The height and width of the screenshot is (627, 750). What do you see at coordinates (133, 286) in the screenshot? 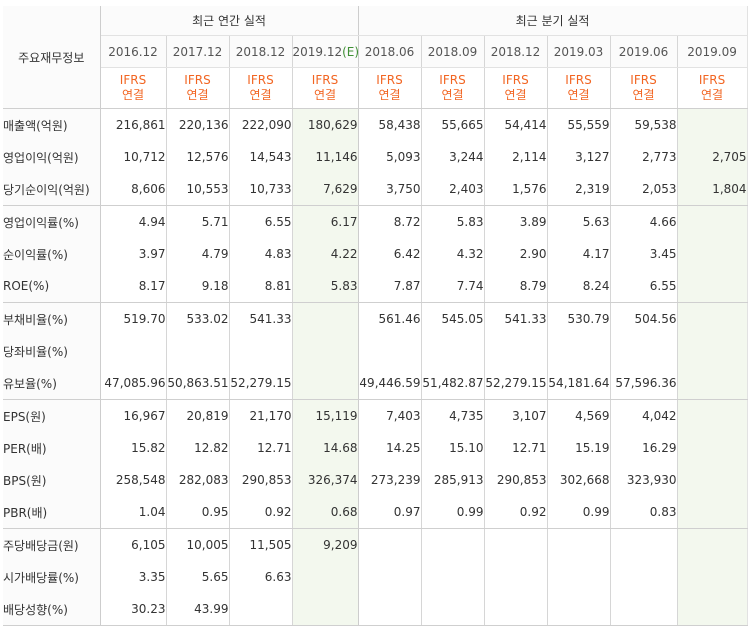
I see `table-cell: 8.17` at bounding box center [133, 286].